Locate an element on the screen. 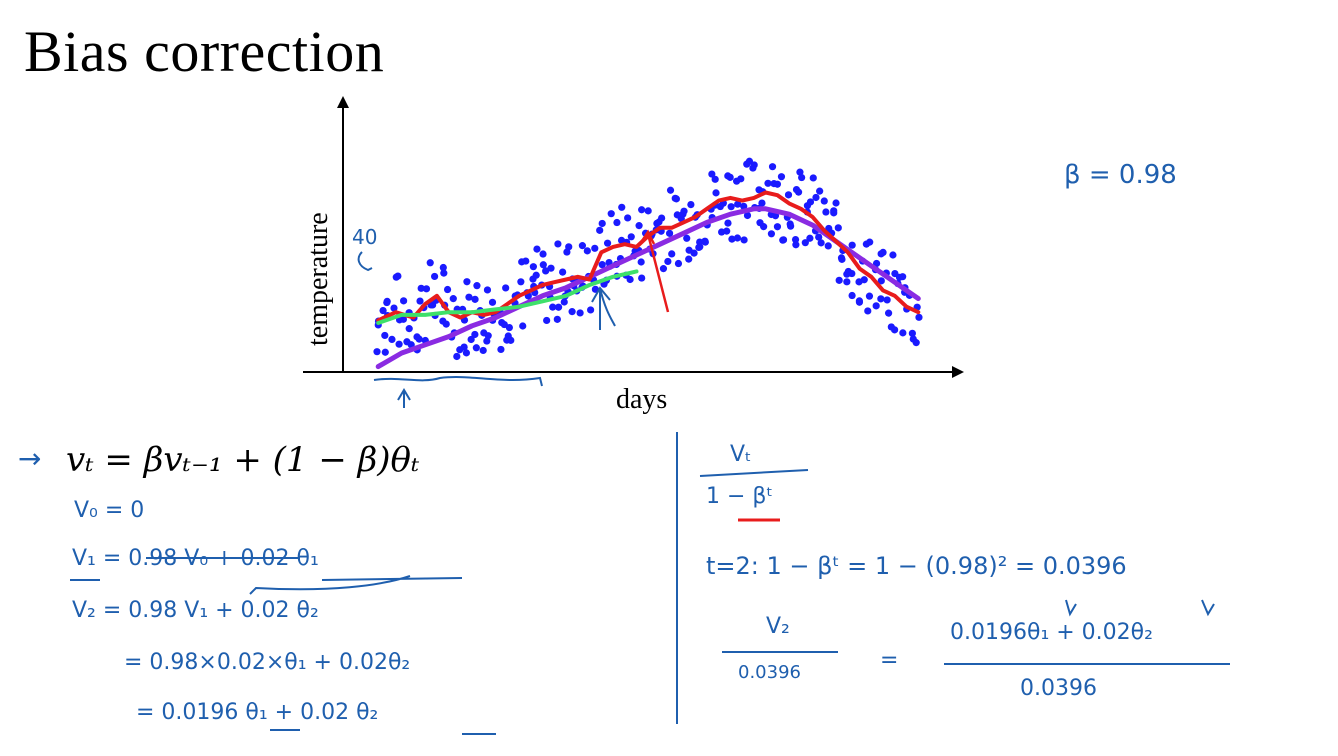  red-ewma-line is located at coordinates (648, 256).